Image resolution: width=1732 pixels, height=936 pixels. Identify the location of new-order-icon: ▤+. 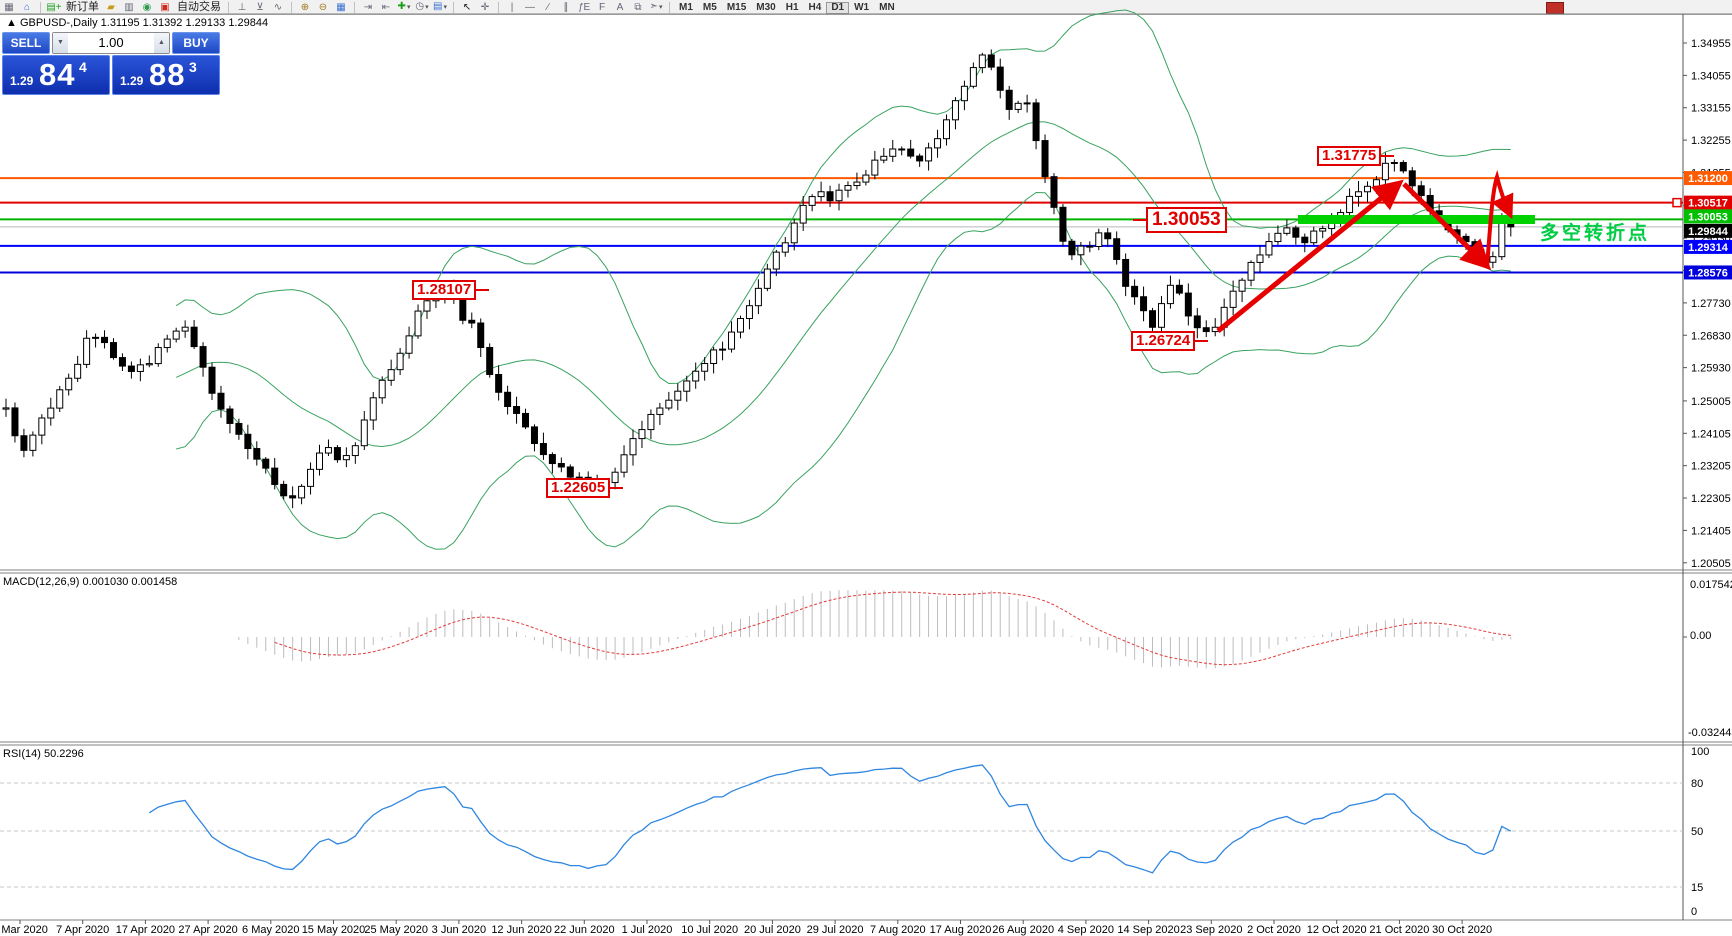
(54, 7).